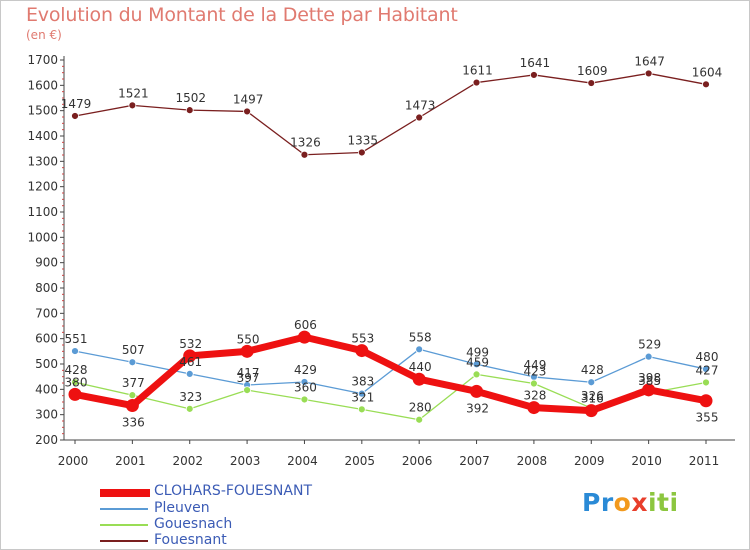  I want to click on y-tick-label: 1400, so click(42, 136).